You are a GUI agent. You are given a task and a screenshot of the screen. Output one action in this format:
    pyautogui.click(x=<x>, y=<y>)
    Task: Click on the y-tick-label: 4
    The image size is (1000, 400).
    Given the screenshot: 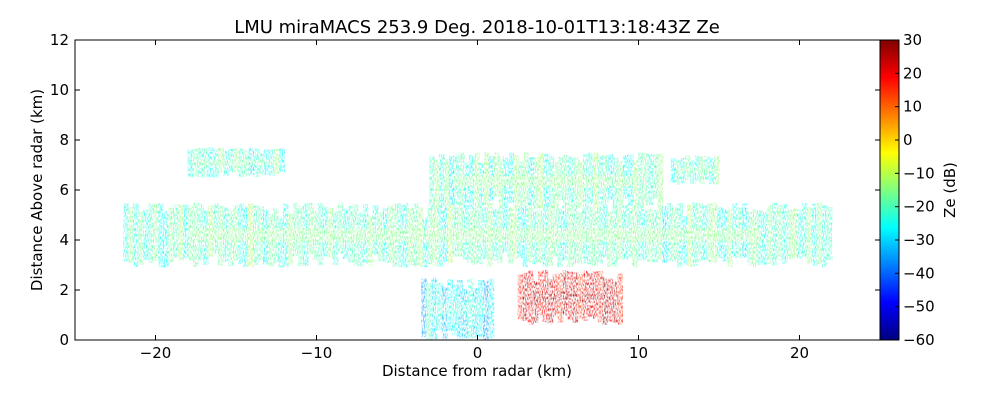 What is the action you would take?
    pyautogui.click(x=64, y=240)
    